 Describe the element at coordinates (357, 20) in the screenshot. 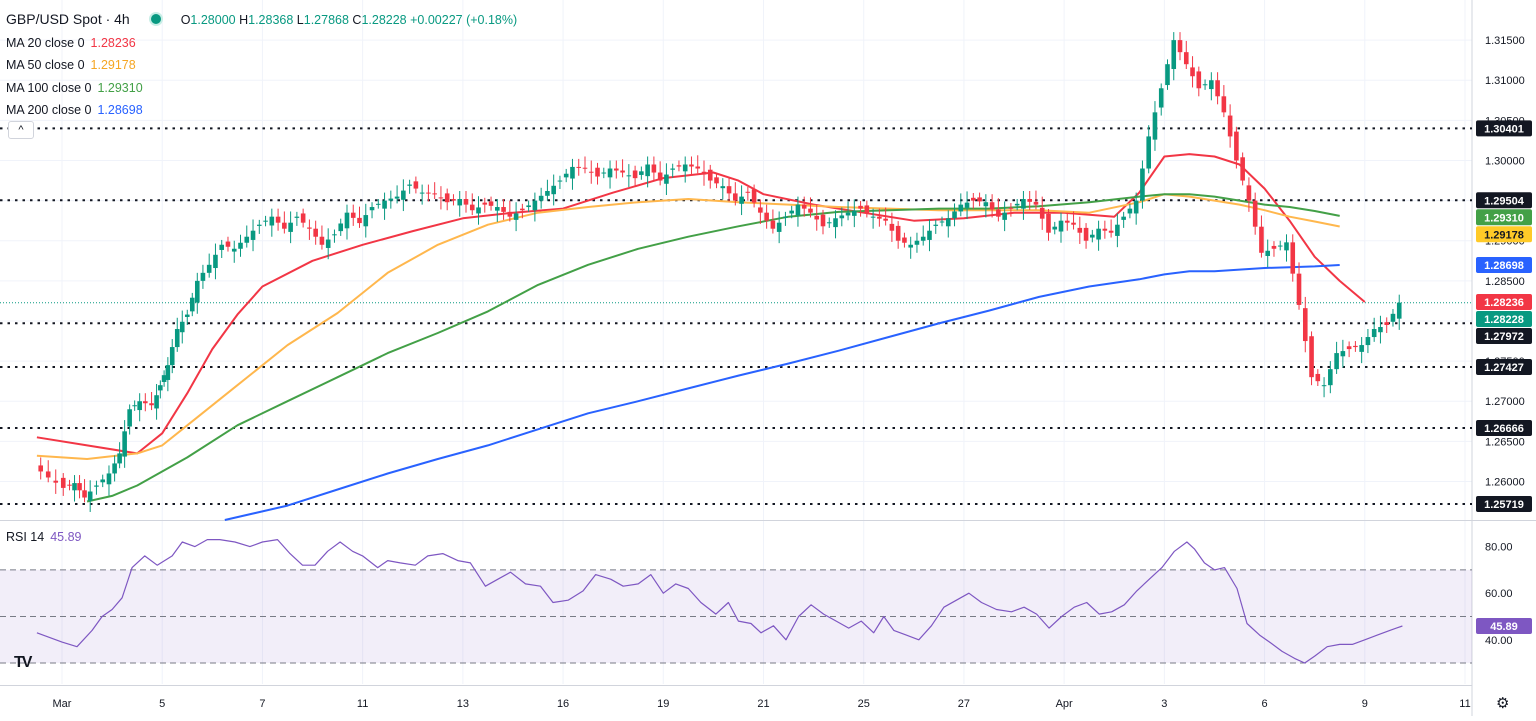

I see `close-label: C` at that location.